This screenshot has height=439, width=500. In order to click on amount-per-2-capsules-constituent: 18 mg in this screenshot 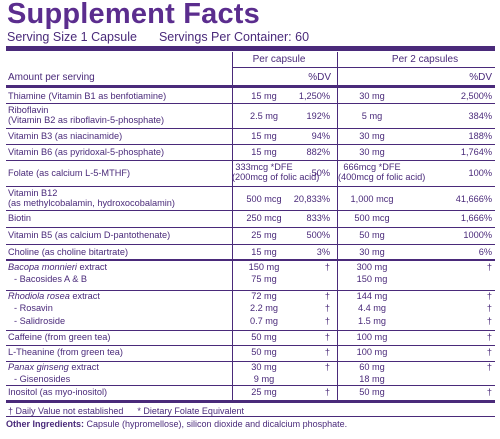, I will do `click(372, 379)`.